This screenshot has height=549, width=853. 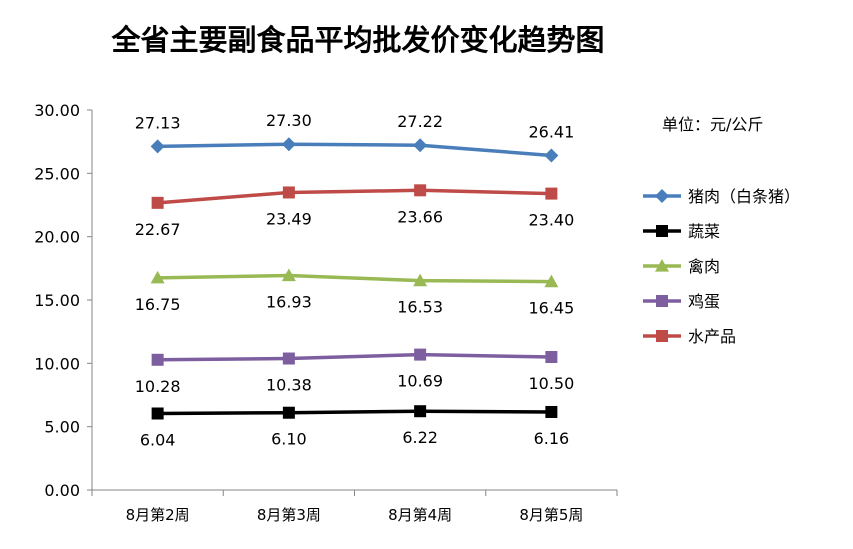 I want to click on data-label: 23.40, so click(x=551, y=220).